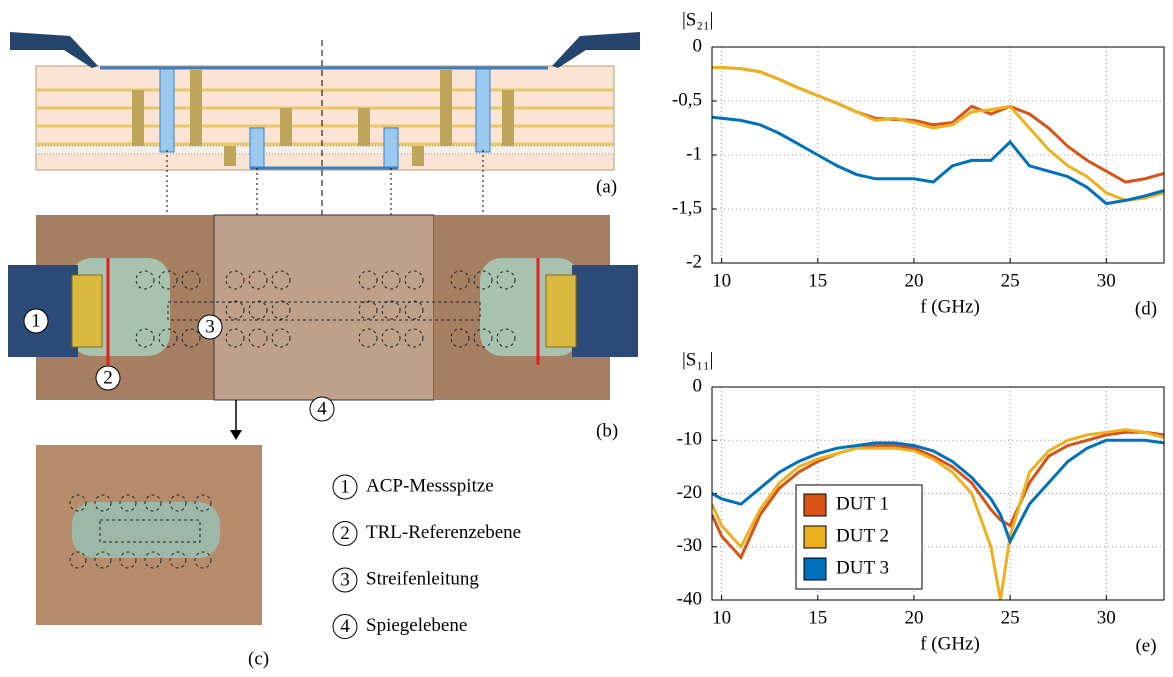  I want to click on legend-label: DUT 1, so click(862, 503).